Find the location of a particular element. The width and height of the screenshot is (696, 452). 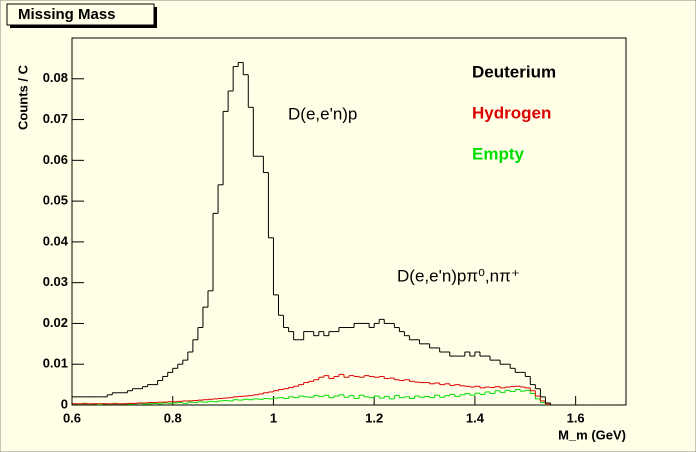

y-axis-label: Counts / C is located at coordinates (22, 97).